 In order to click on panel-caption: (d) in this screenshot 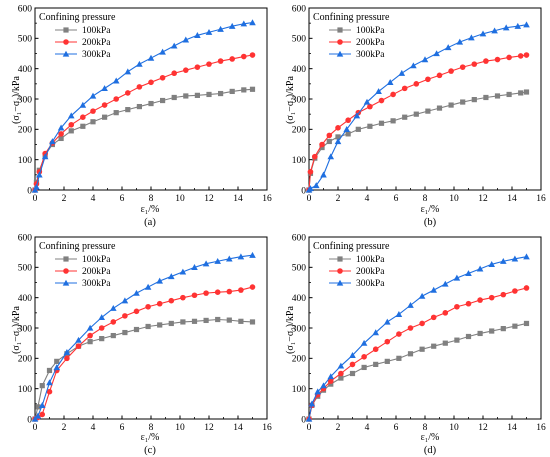, I will do `click(430, 450)`.